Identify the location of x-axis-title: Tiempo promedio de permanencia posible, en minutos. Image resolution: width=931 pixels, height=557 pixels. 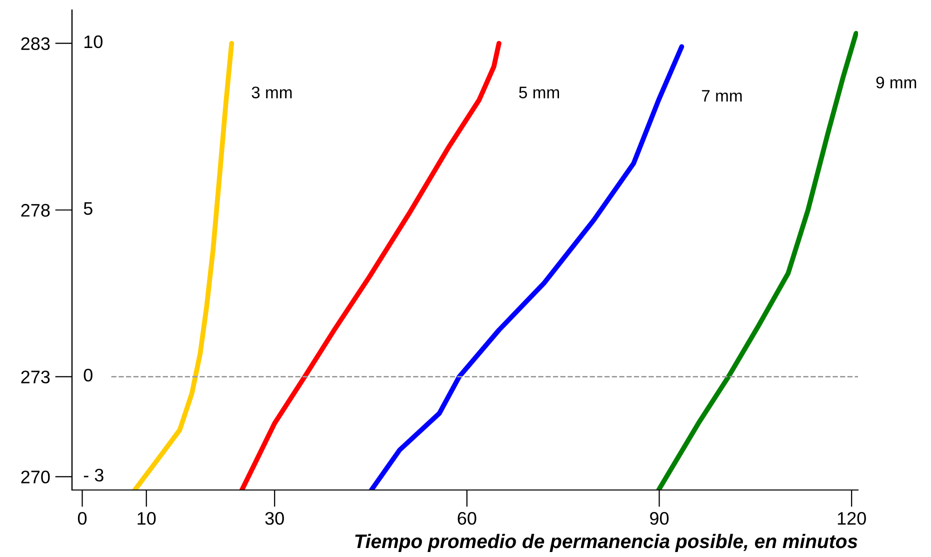
(606, 543).